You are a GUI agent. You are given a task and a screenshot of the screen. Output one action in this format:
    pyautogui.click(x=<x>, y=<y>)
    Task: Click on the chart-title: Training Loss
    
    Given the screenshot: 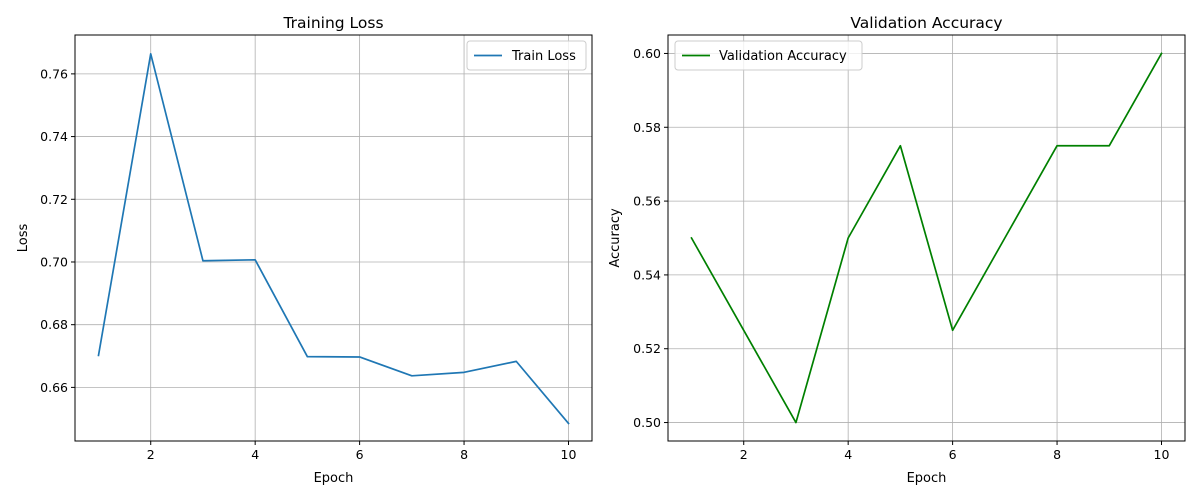 What is the action you would take?
    pyautogui.click(x=332, y=23)
    